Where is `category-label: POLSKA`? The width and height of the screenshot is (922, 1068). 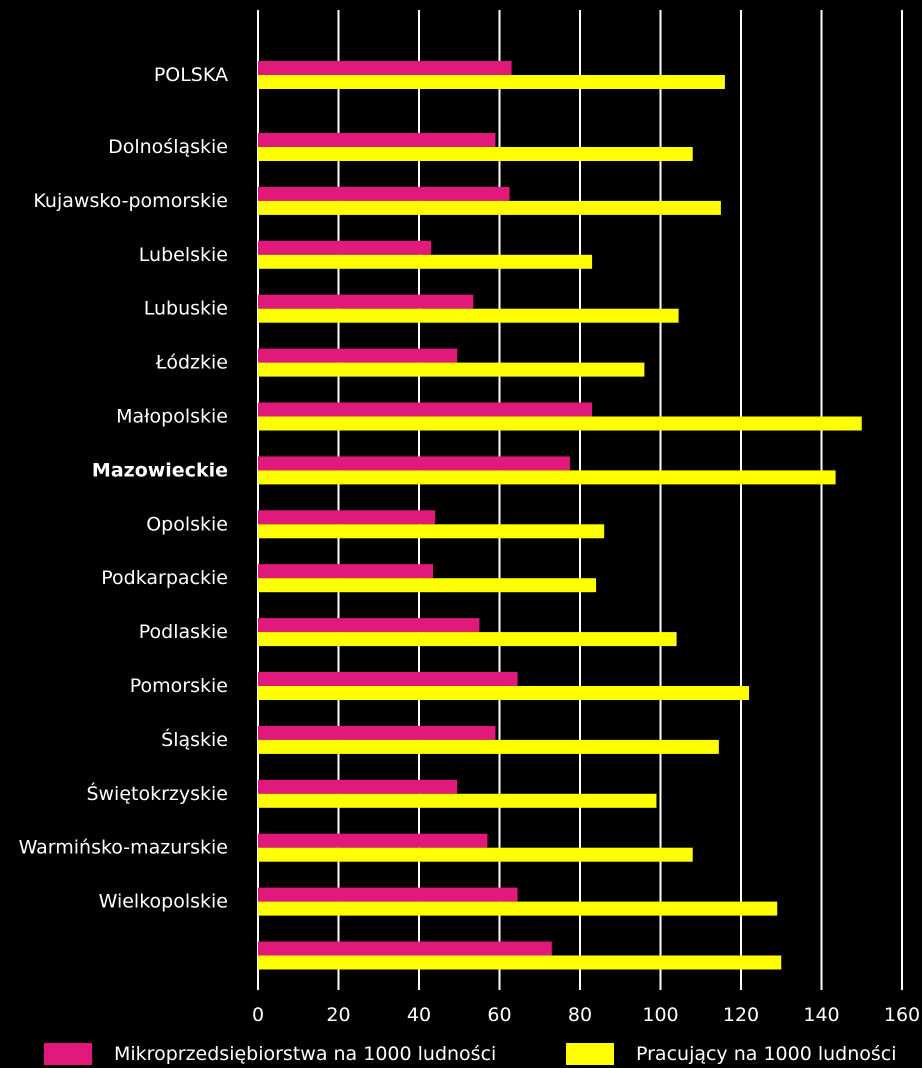
category-label: POLSKA is located at coordinates (191, 75).